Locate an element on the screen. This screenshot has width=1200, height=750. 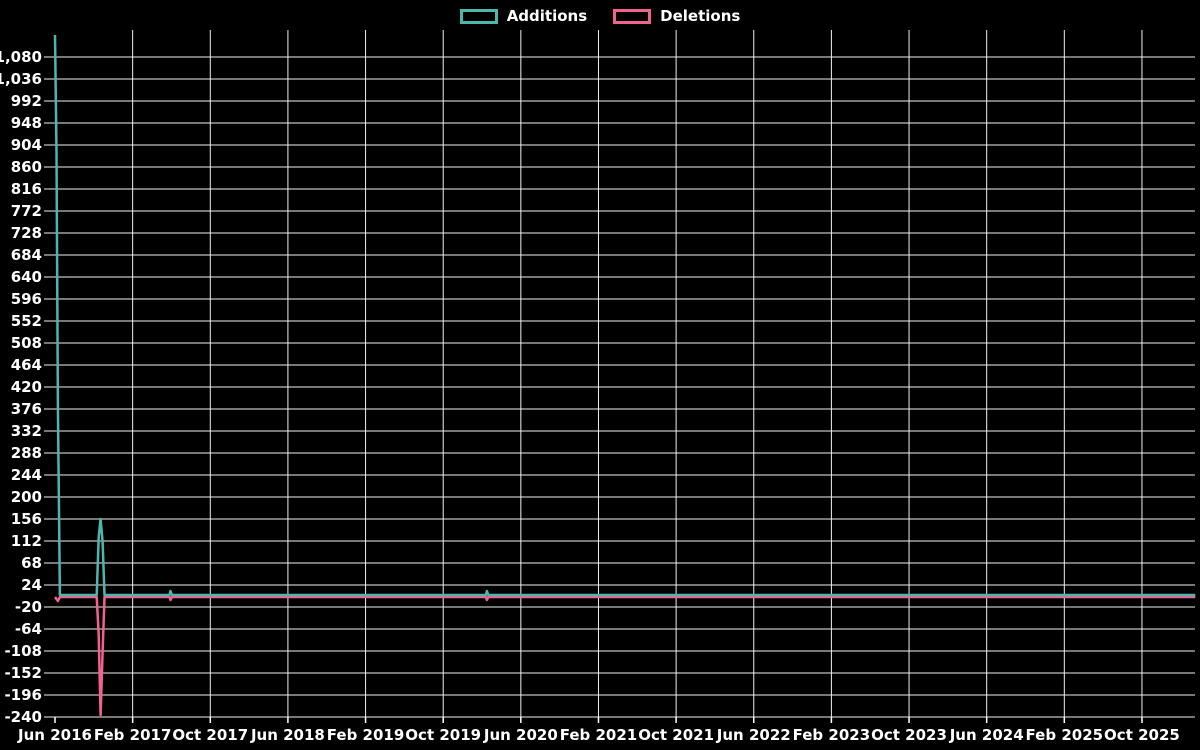
y-tick-label: -196 is located at coordinates (23, 695).